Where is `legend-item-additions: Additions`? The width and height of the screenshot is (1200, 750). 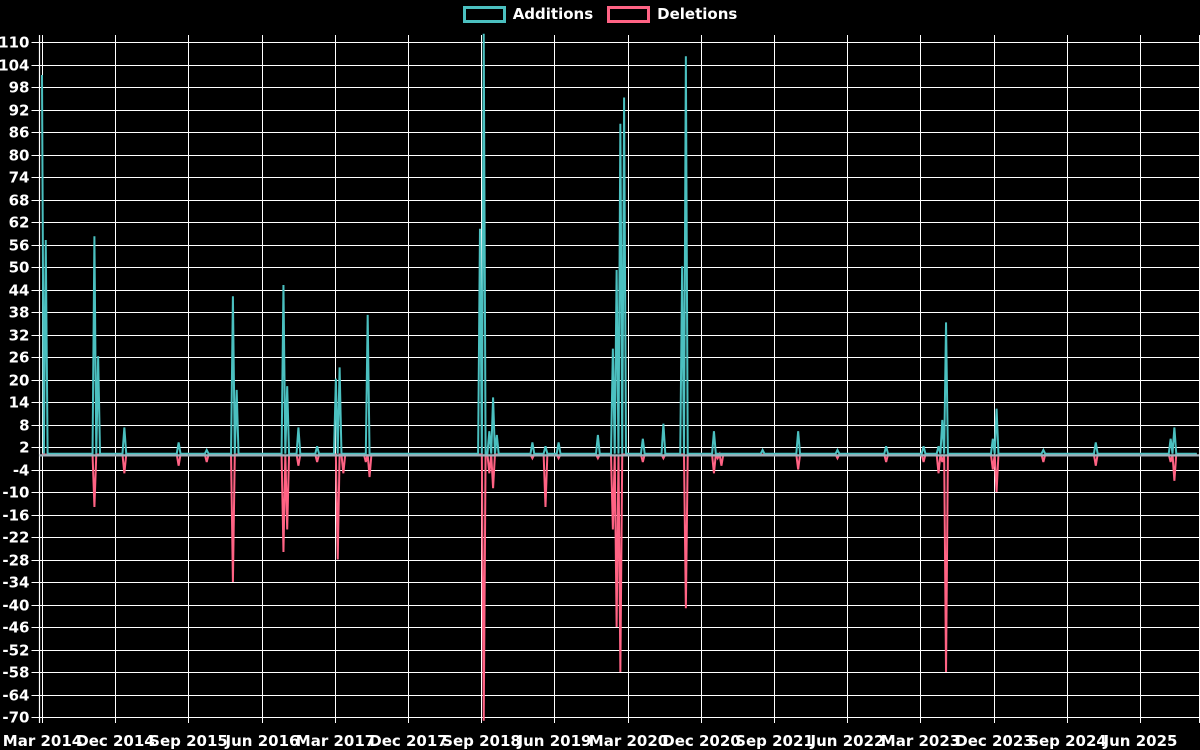 legend-item-additions: Additions is located at coordinates (528, 14).